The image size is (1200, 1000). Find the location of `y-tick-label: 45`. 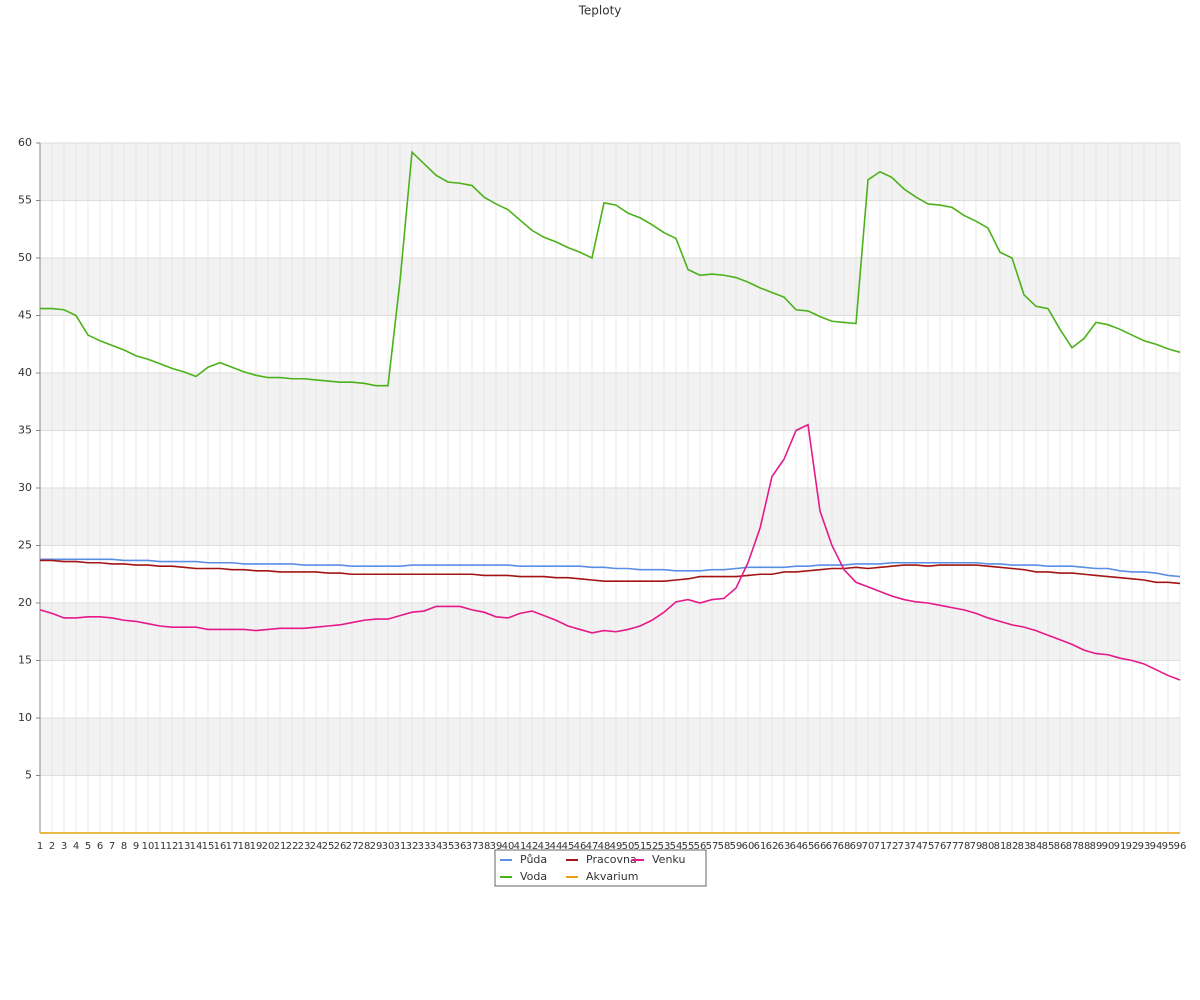

y-tick-label: 45 is located at coordinates (25, 315).